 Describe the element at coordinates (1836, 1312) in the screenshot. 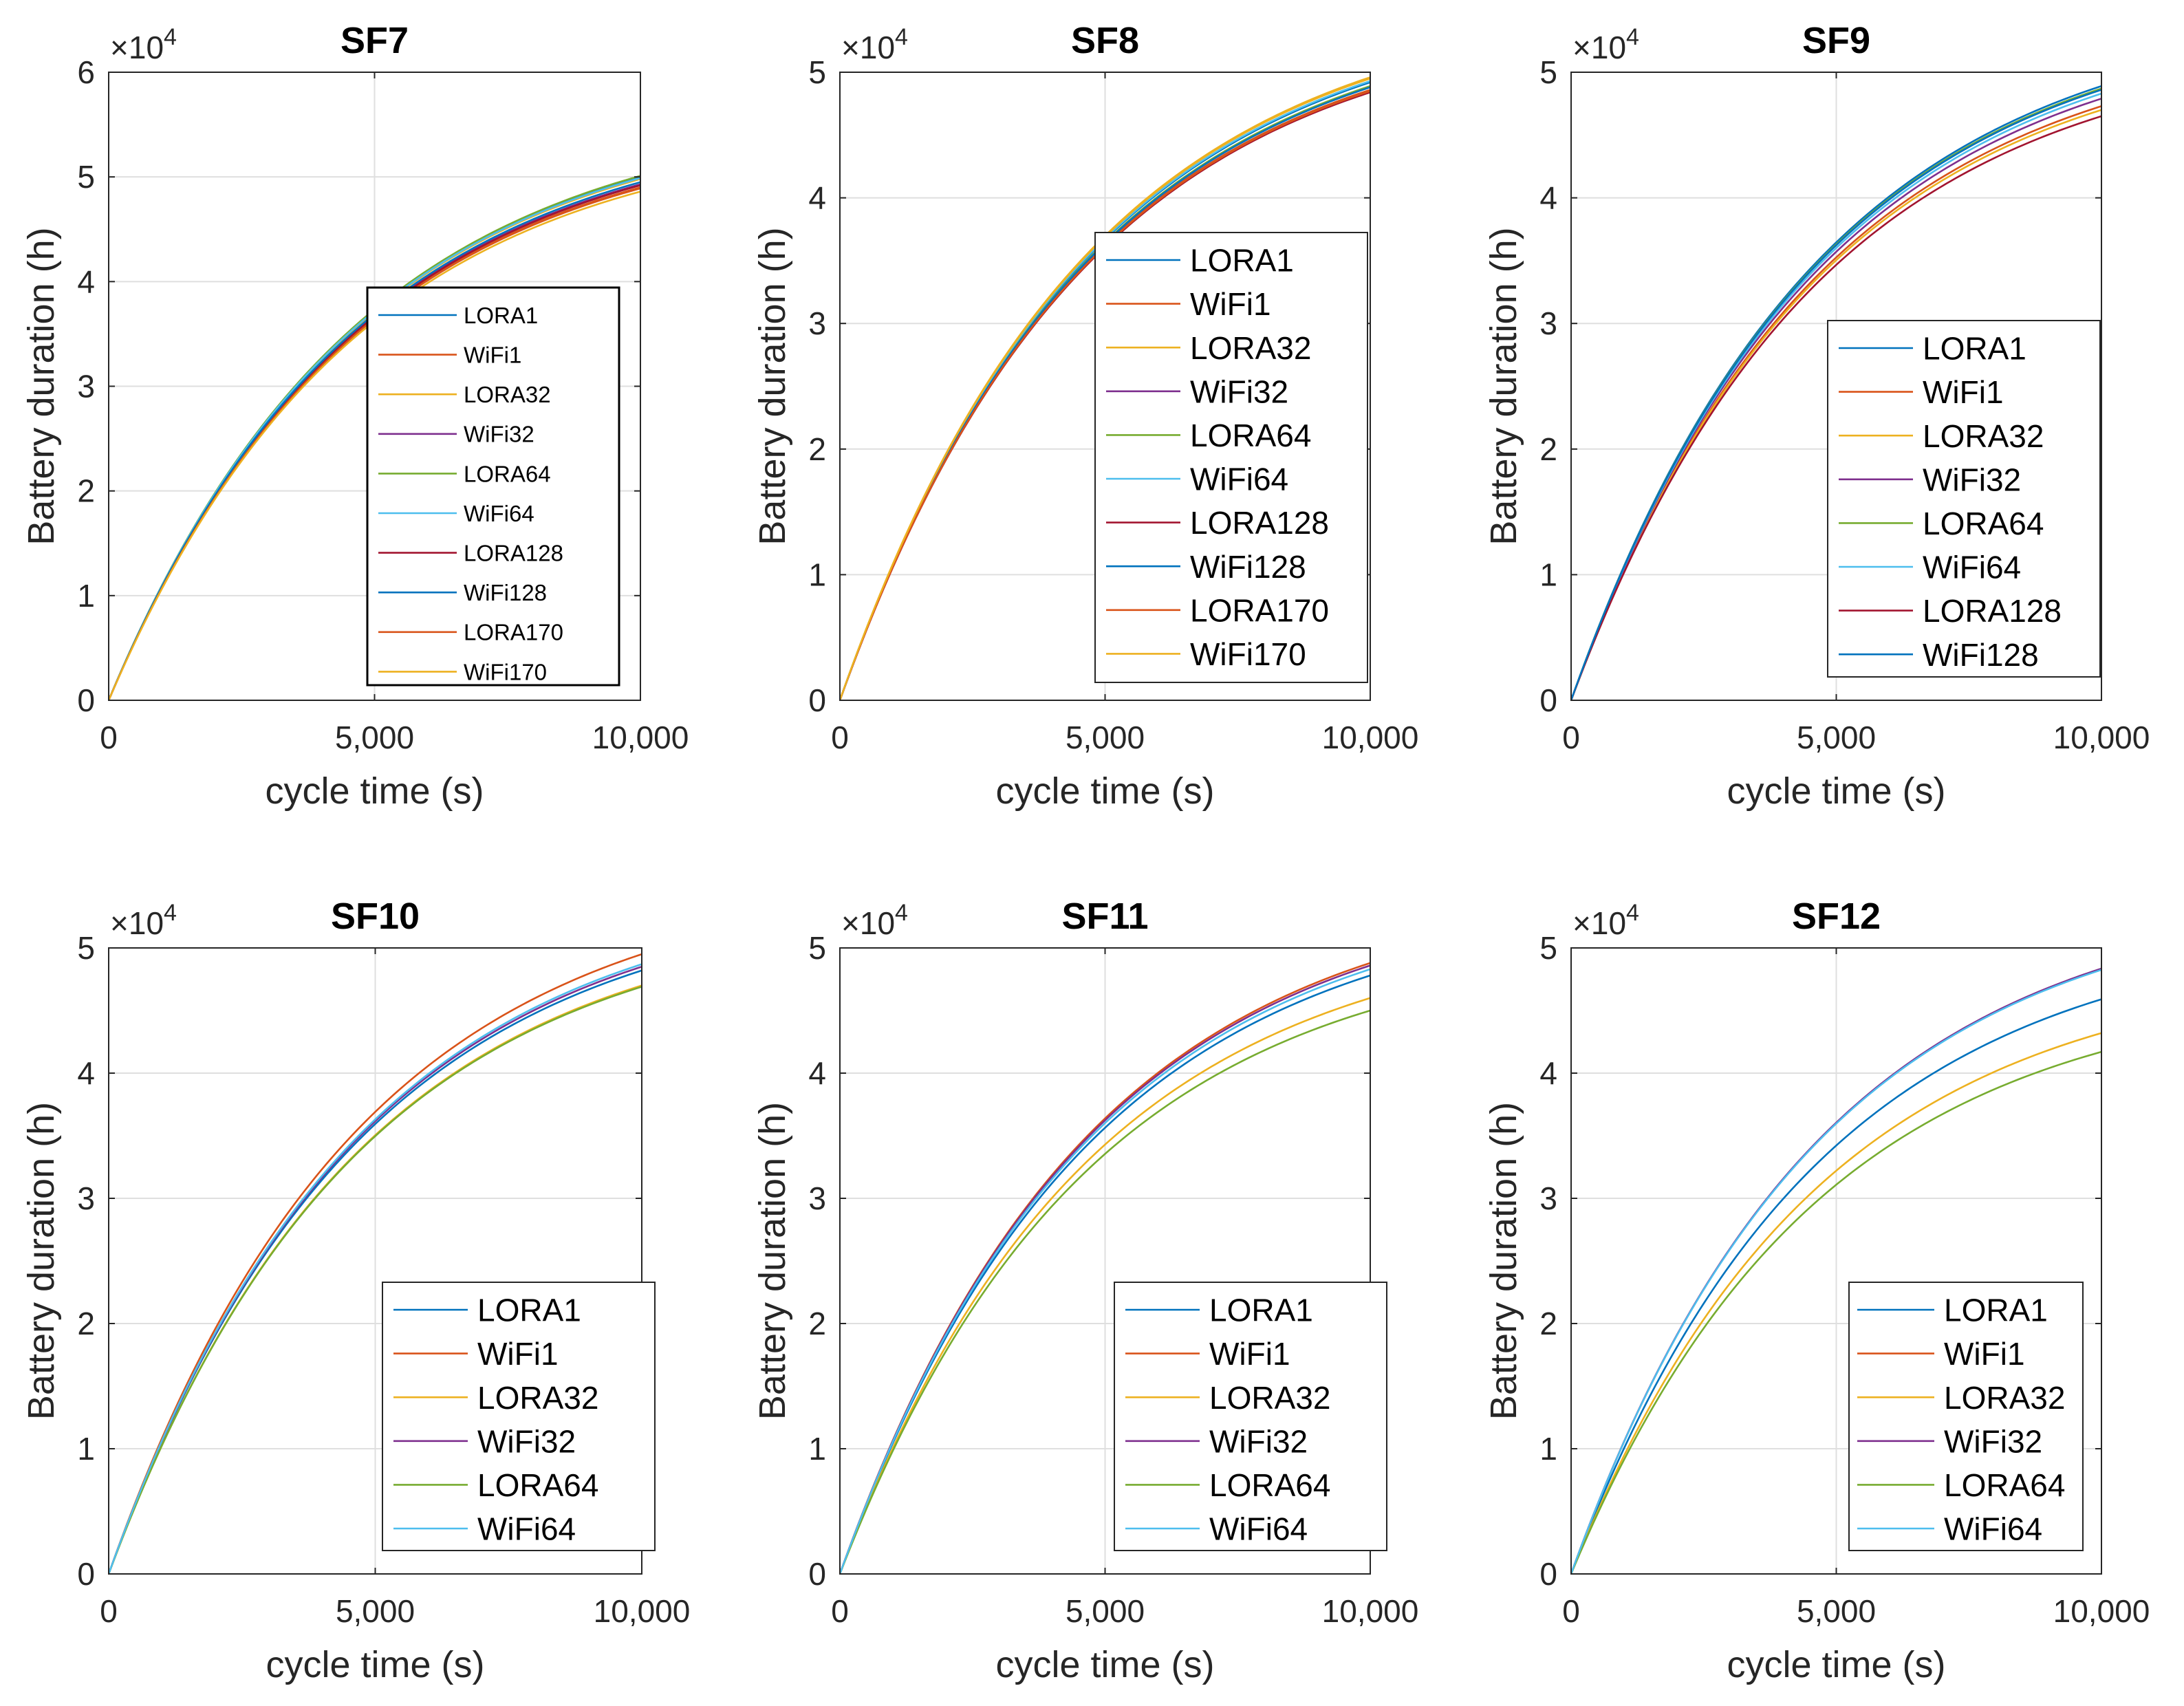

I see `series-line-lora64` at that location.